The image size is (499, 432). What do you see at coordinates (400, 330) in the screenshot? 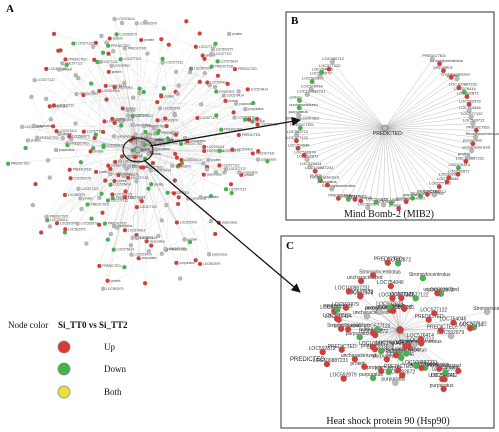
I see `hub-node-hsp90` at bounding box center [400, 330].